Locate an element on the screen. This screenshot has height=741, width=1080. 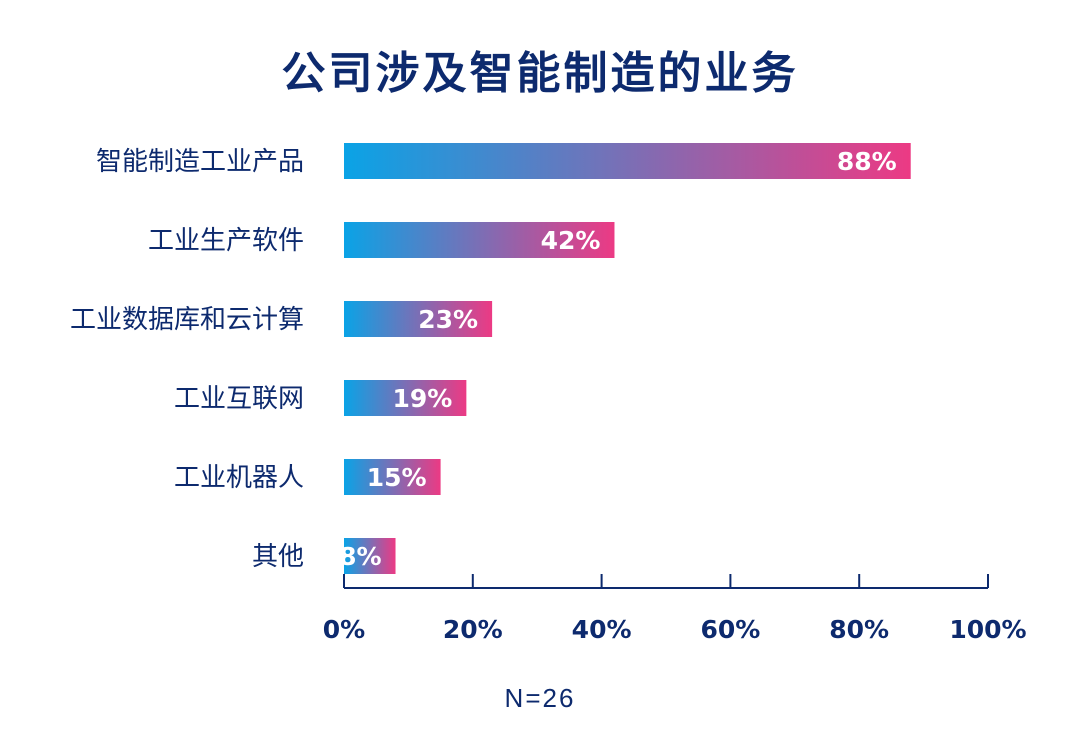
category-label-3: 工业互联网 is located at coordinates (239, 399).